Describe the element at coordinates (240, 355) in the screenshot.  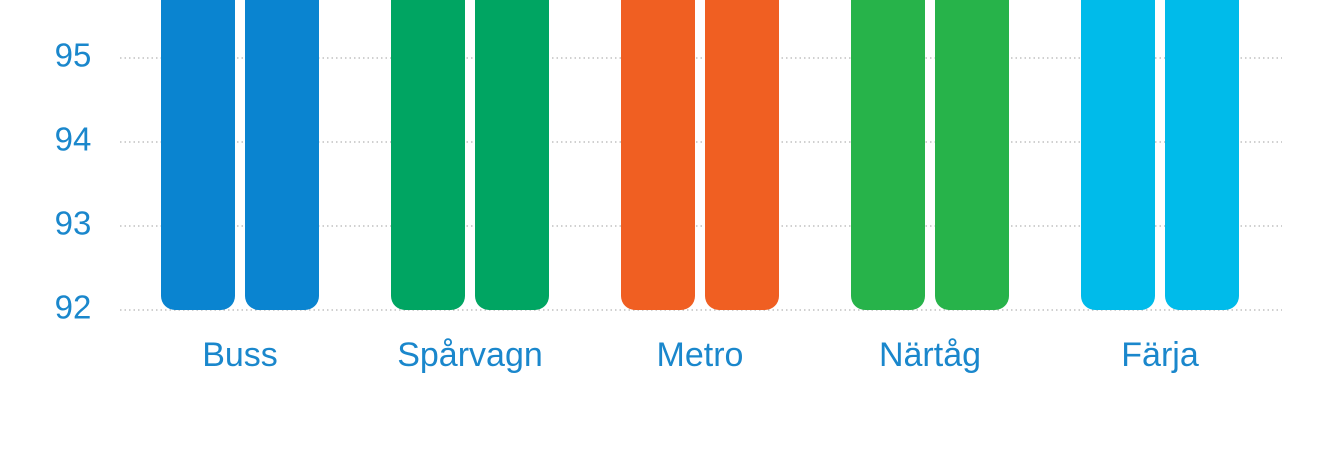
I see `x-tick-label: Buss` at that location.